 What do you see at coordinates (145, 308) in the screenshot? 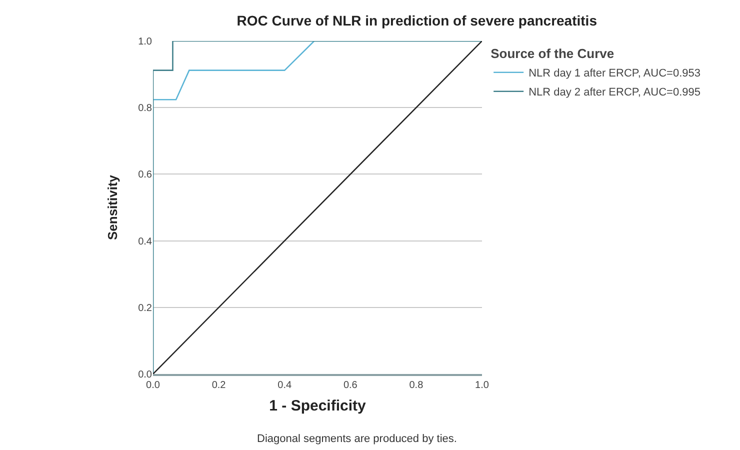
I see `y-tick-label: 0.2` at bounding box center [145, 308].